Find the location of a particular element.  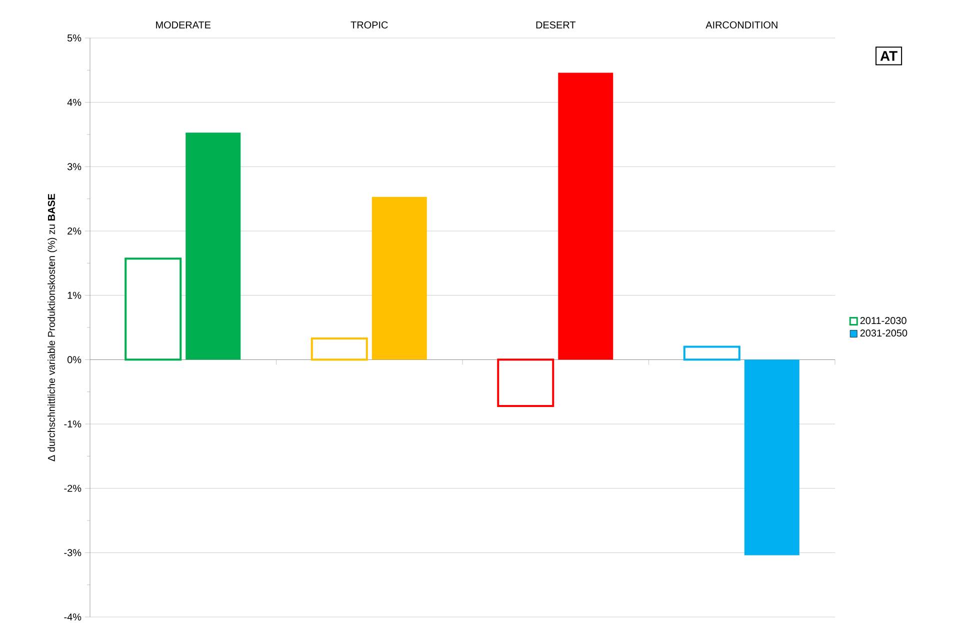

x-tick-label: MODERATE is located at coordinates (183, 24).